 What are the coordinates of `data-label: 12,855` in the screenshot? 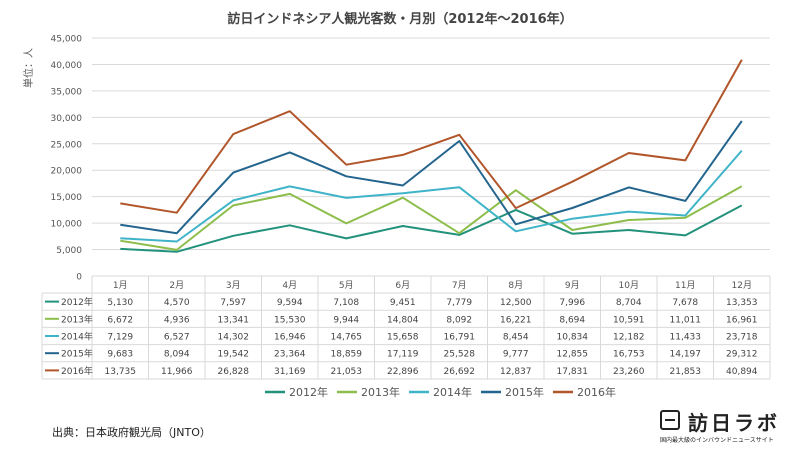 It's located at (573, 355).